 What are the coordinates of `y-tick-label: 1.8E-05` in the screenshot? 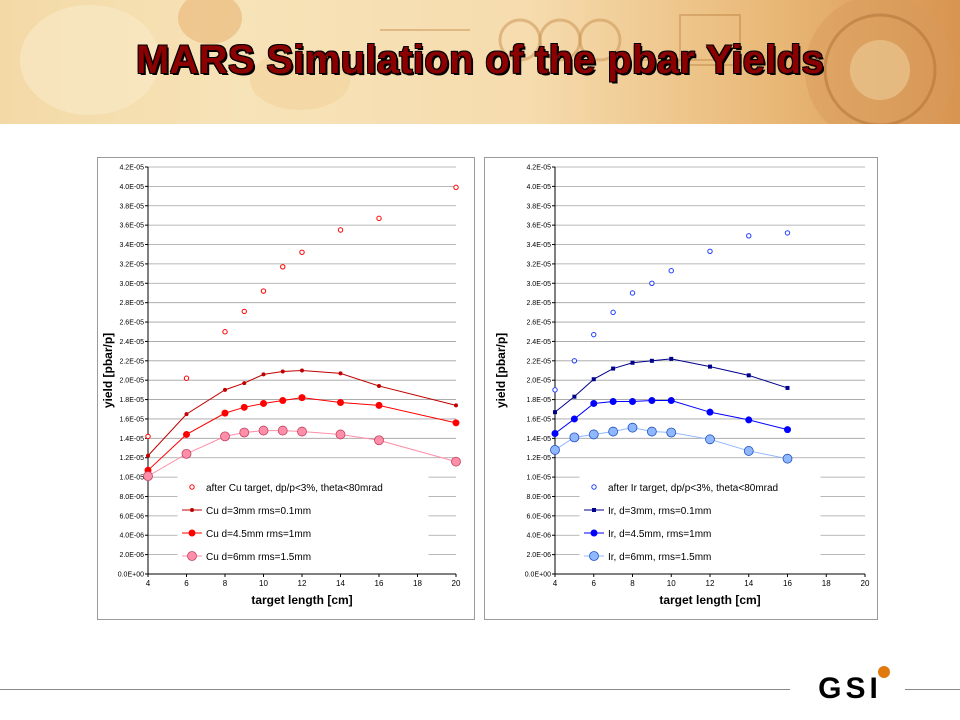 It's located at (131, 400).